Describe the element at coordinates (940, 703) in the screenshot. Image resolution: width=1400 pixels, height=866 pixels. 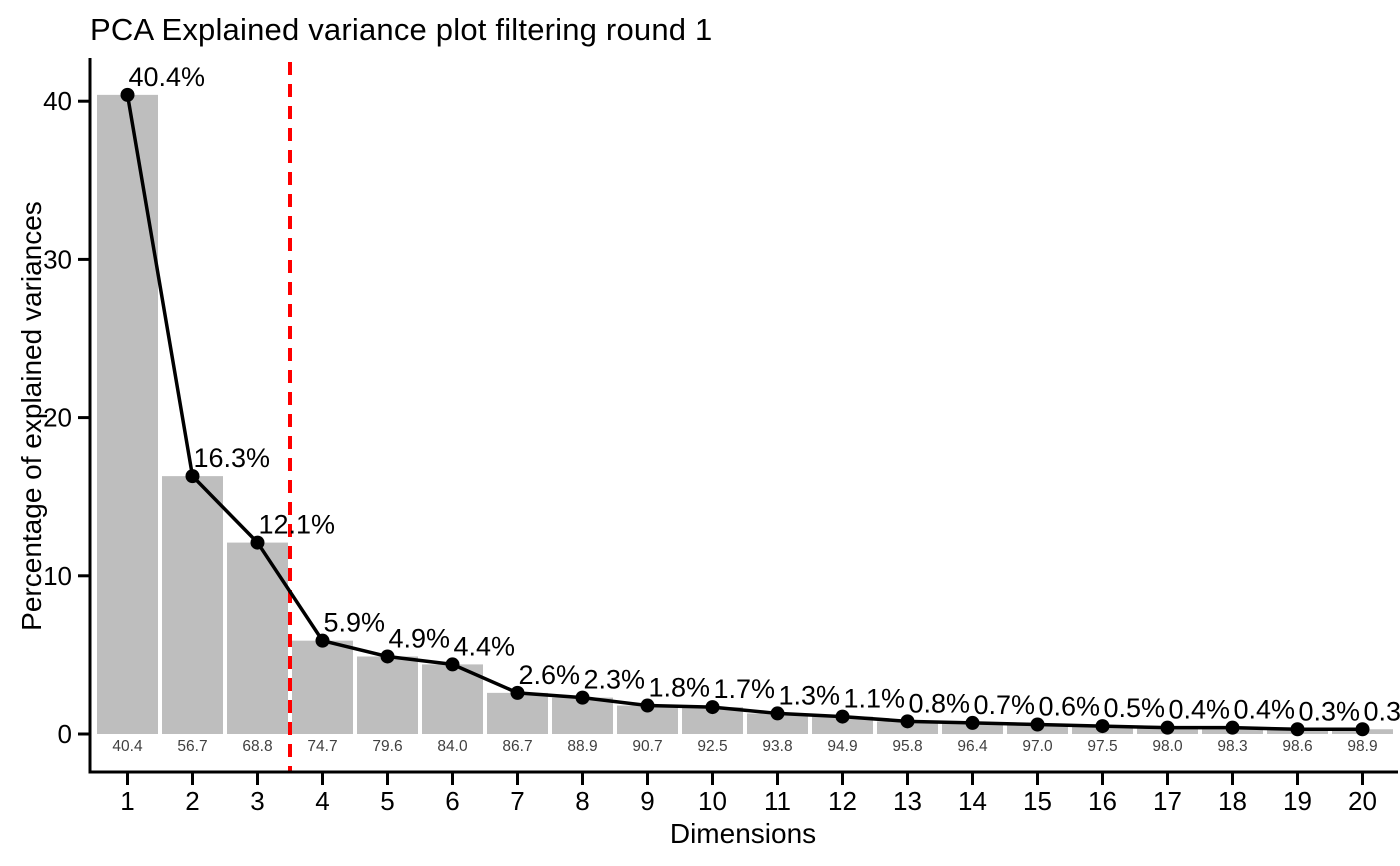
I see `data-point-label: 0.8%` at that location.